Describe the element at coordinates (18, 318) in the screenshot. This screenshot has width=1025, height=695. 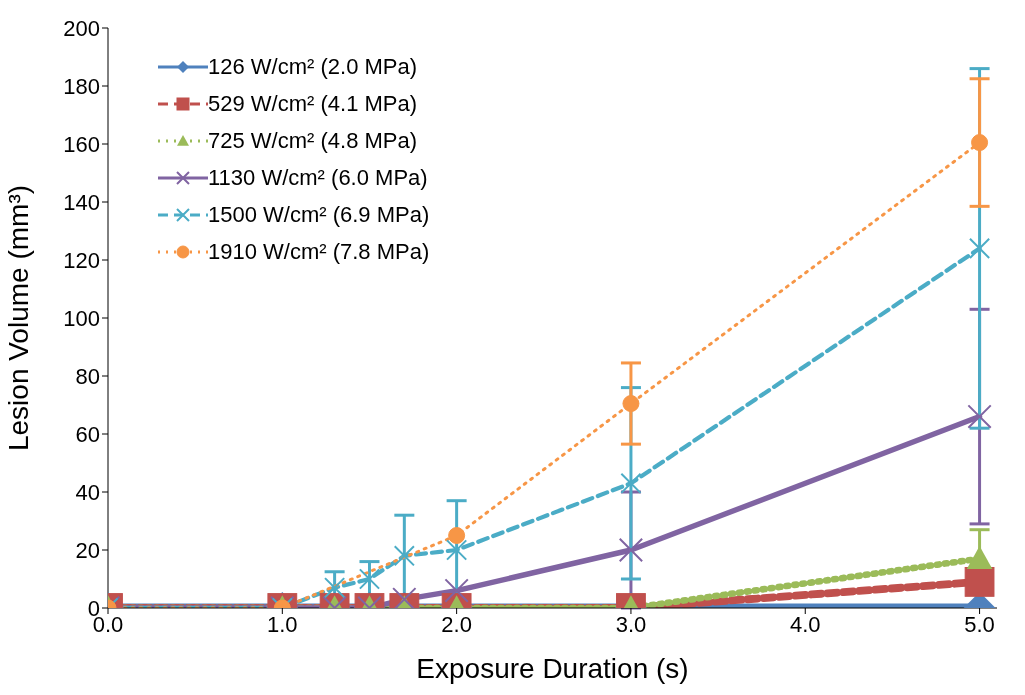
I see `y-axis-title: Lesion Volume (mm³)` at that location.